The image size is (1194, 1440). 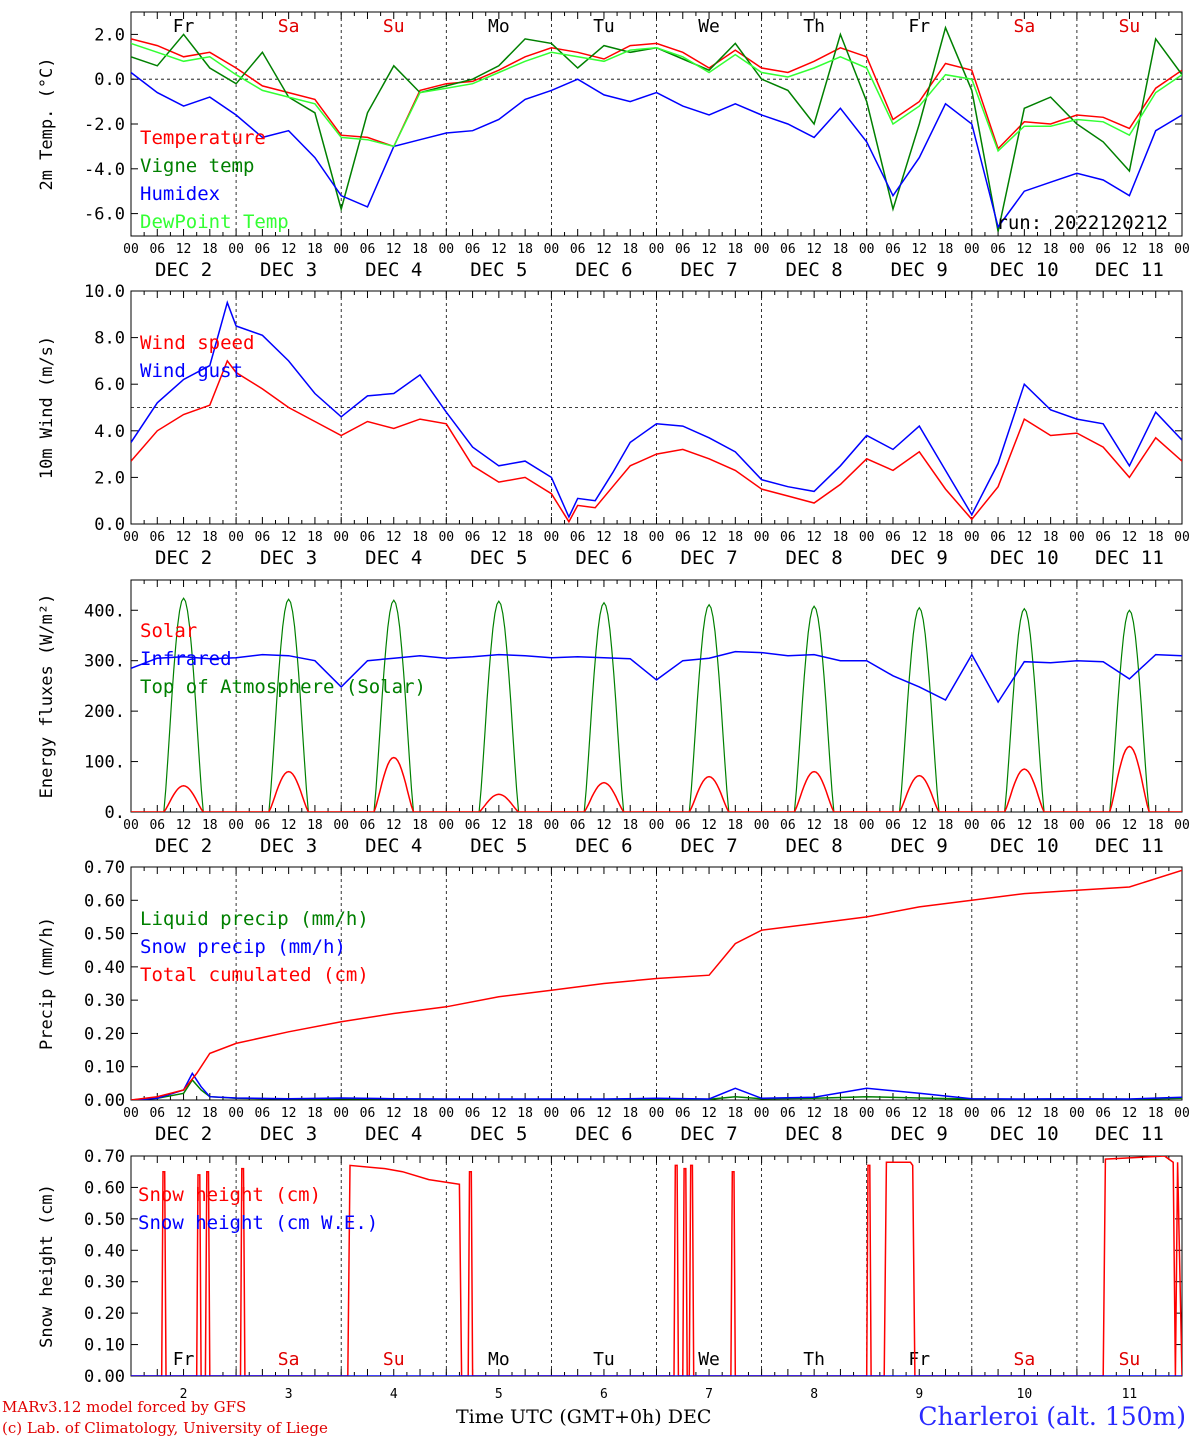 I want to click on y-tick-label: 0.00, so click(x=104, y=1101).